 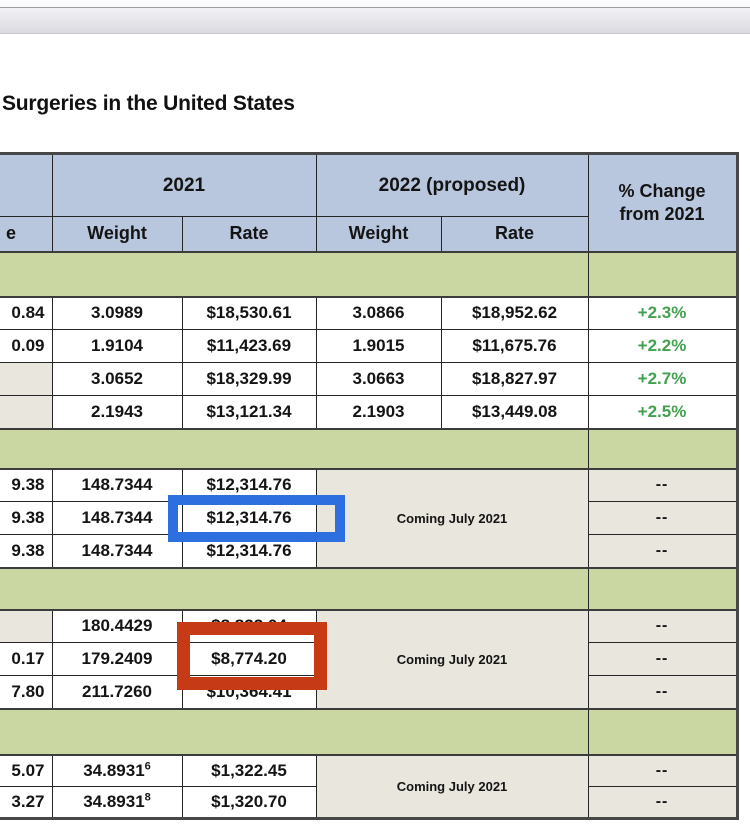 I want to click on window-chrome-top, so click(x=375, y=3).